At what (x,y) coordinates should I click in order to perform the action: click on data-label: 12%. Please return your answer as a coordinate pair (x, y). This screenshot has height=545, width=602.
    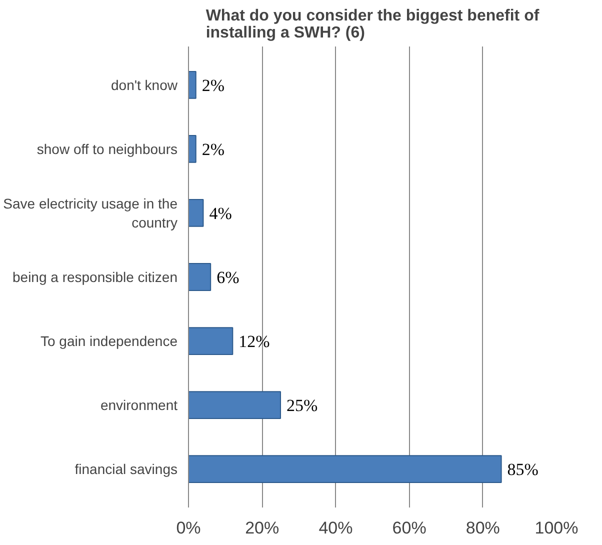
    Looking at the image, I should click on (254, 342).